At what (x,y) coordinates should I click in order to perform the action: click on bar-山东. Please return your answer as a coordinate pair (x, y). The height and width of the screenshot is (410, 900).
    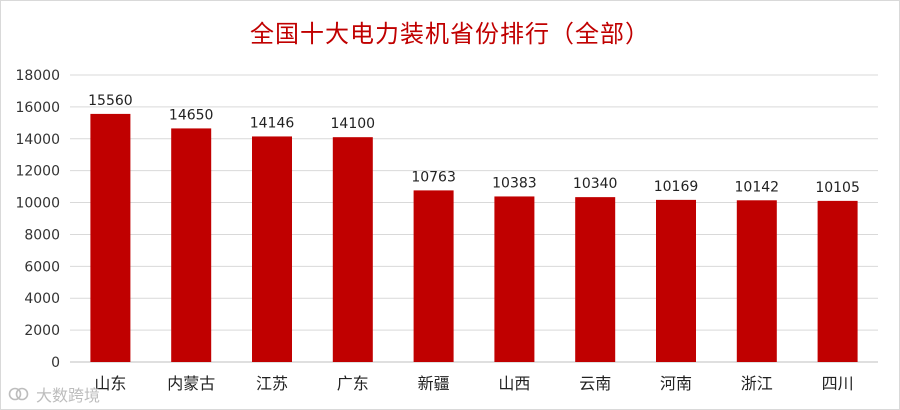
    Looking at the image, I should click on (110, 237).